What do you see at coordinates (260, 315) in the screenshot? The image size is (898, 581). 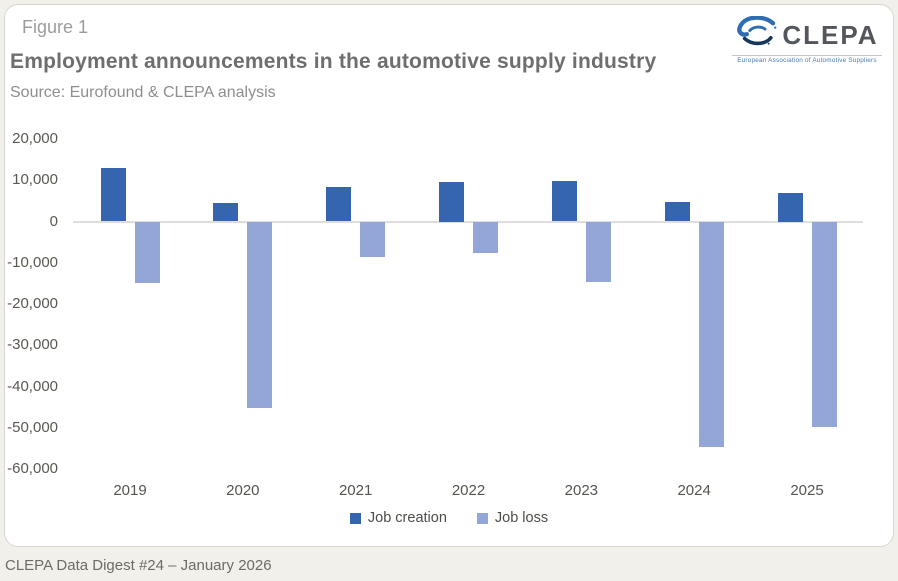 I see `job-loss-bar-2020` at bounding box center [260, 315].